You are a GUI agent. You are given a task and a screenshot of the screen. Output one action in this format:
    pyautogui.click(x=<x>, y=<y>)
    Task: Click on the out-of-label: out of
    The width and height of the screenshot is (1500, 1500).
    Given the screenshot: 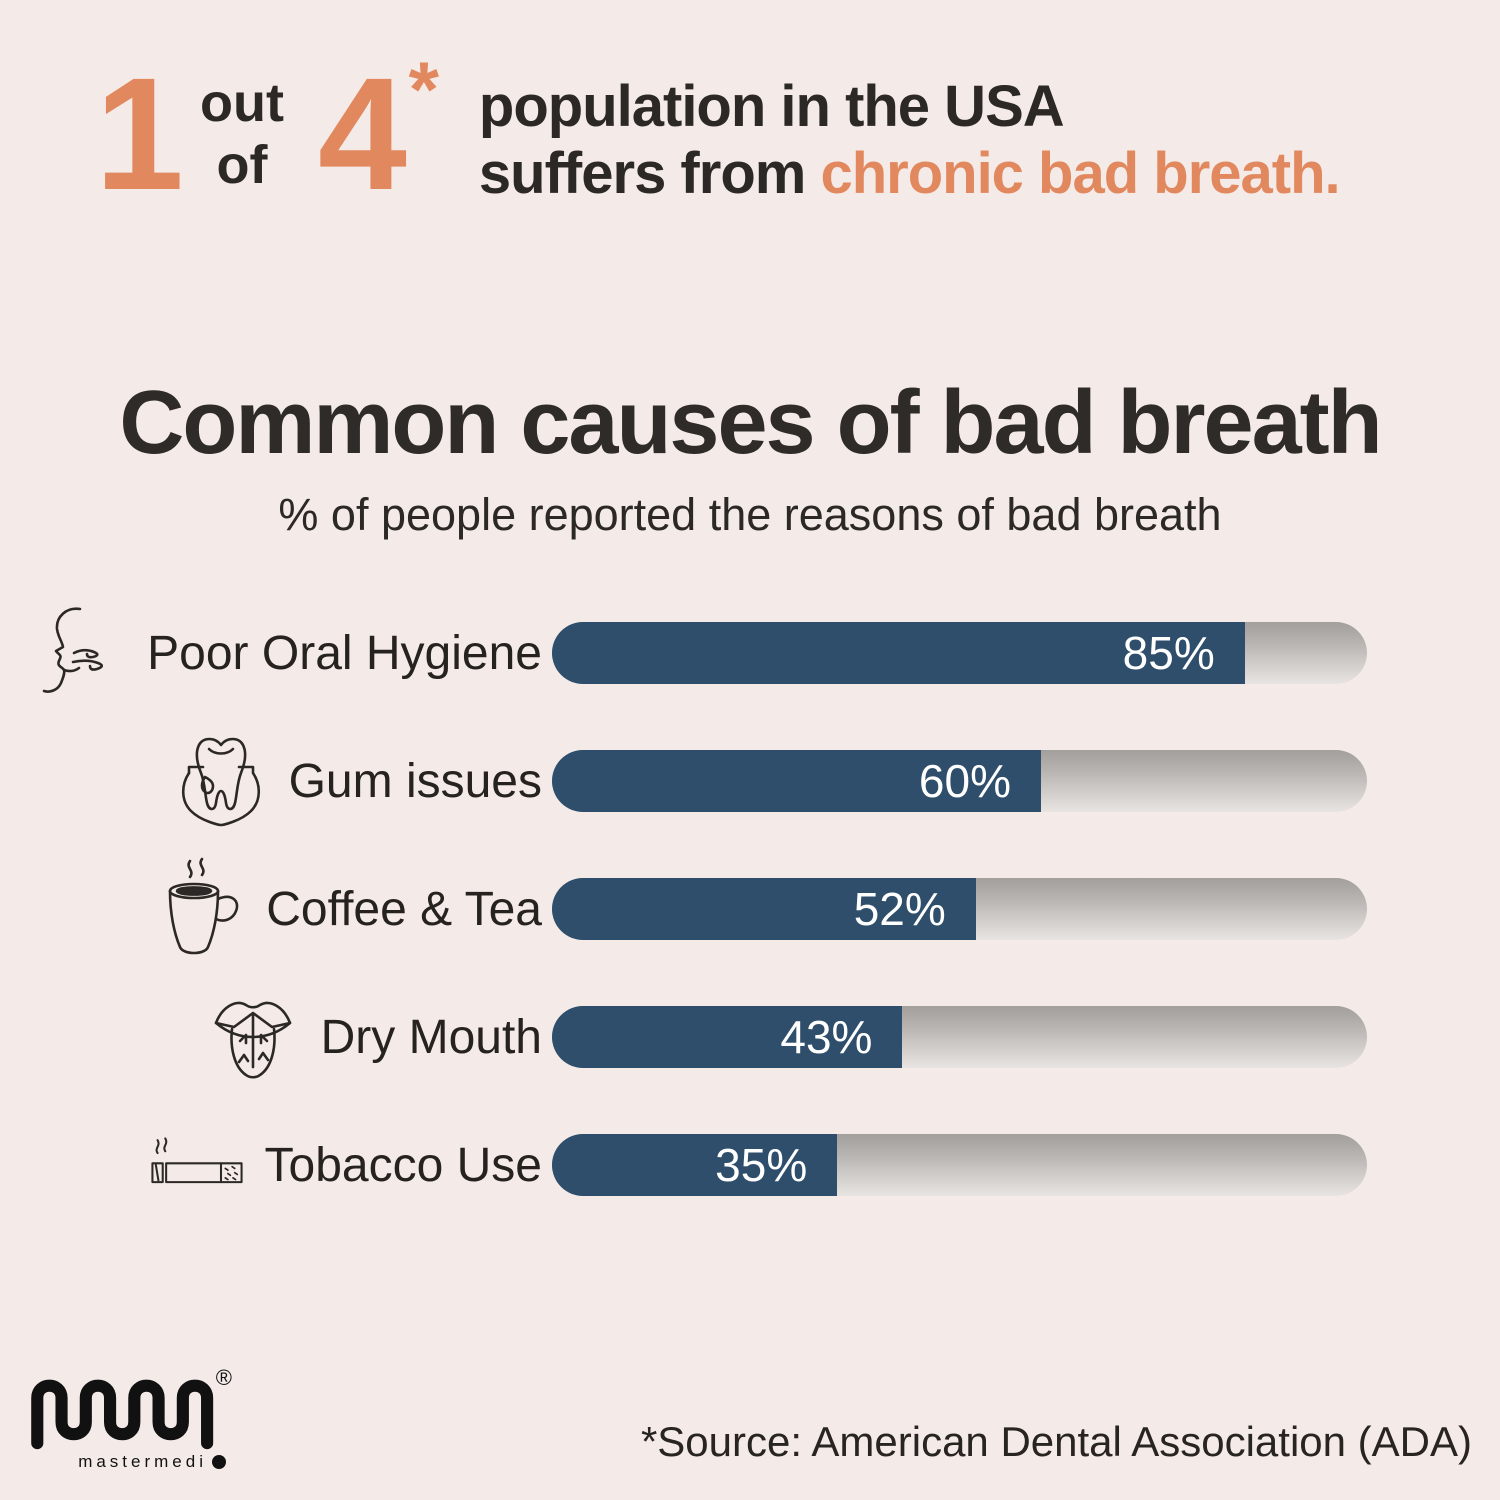 What is the action you would take?
    pyautogui.click(x=242, y=134)
    